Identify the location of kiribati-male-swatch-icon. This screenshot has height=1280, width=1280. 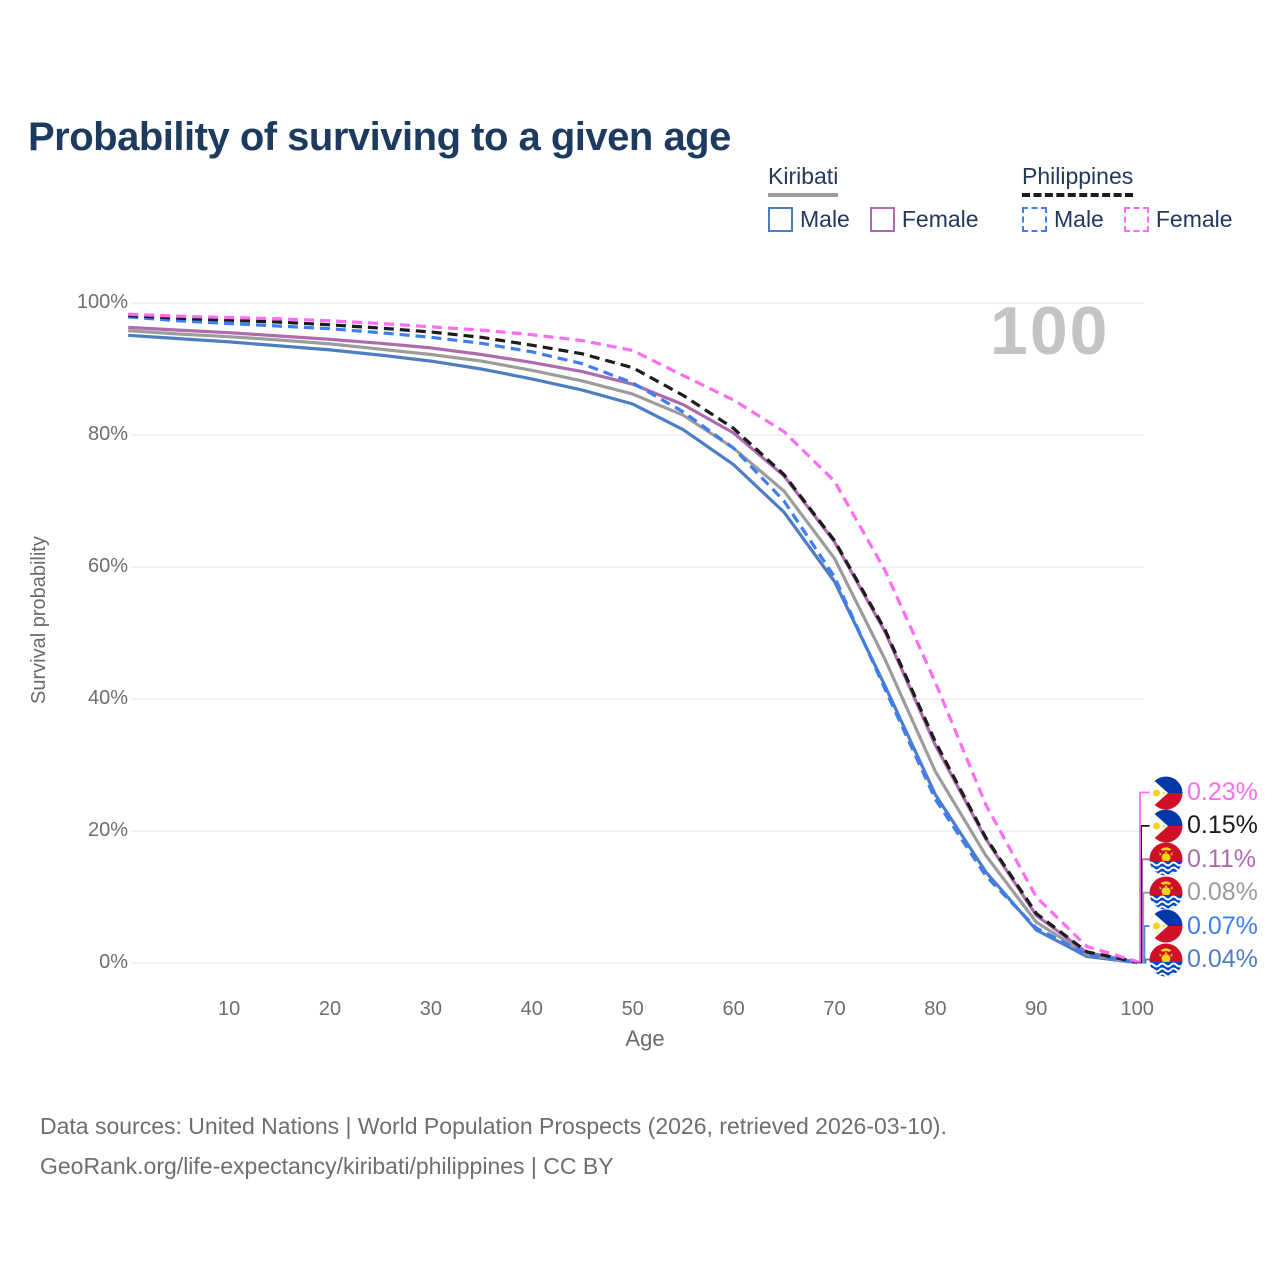
(780, 219).